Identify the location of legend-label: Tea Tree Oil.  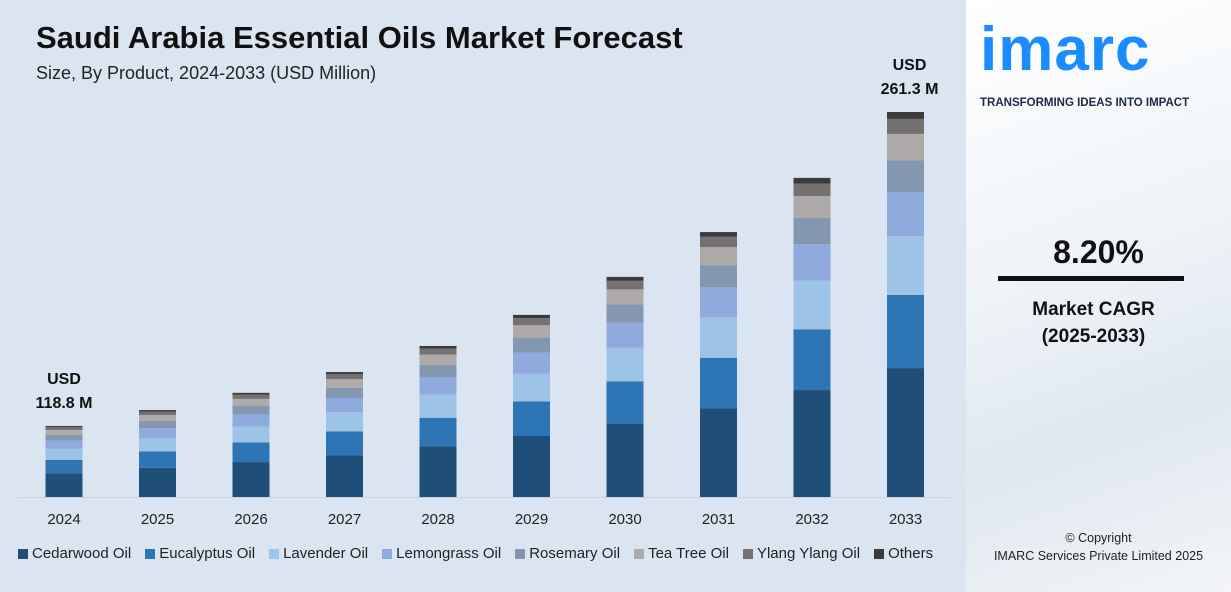
(688, 553).